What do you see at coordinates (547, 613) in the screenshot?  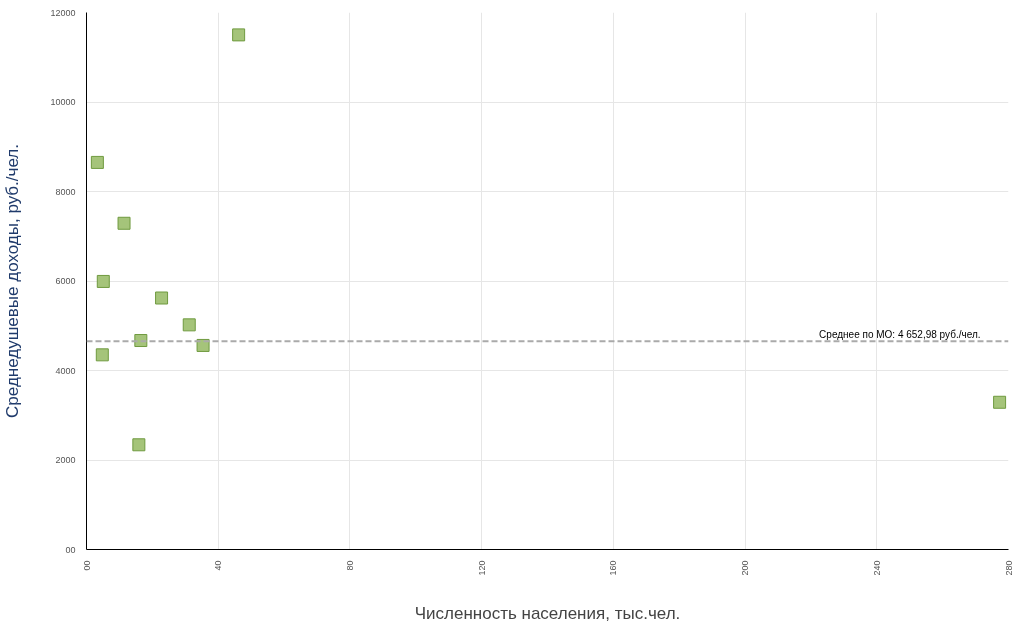 I see `x-axis-title: Численность населения, тыс.чел.` at bounding box center [547, 613].